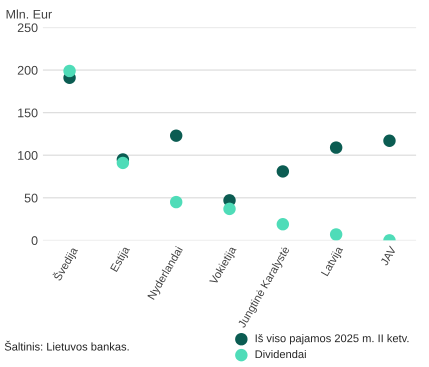  What do you see at coordinates (281, 354) in the screenshot?
I see `legend-label: Dividendai` at bounding box center [281, 354].